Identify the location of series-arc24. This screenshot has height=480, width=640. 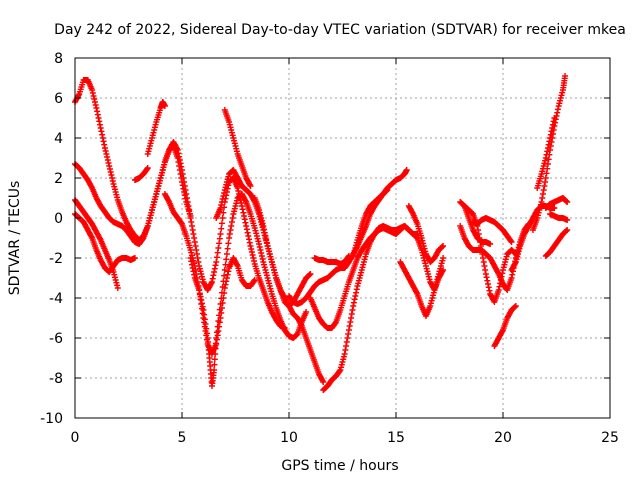
(505, 326).